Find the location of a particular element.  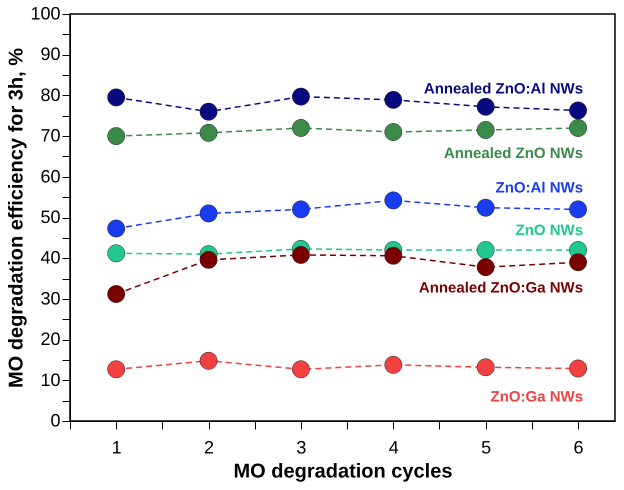

y-tick-label: 0 is located at coordinates (55, 420).